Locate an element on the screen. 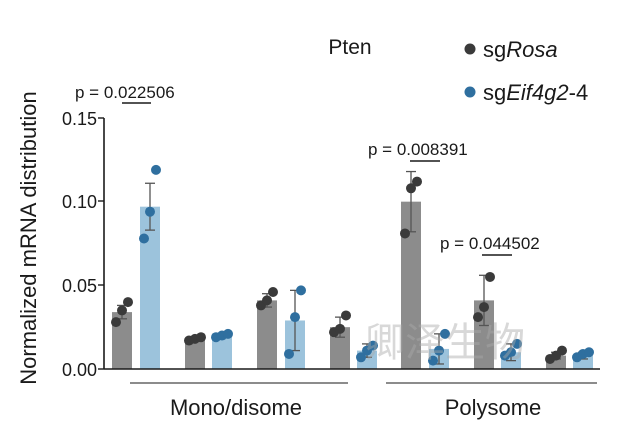  watermark: 卿泽生物 is located at coordinates (445, 343).